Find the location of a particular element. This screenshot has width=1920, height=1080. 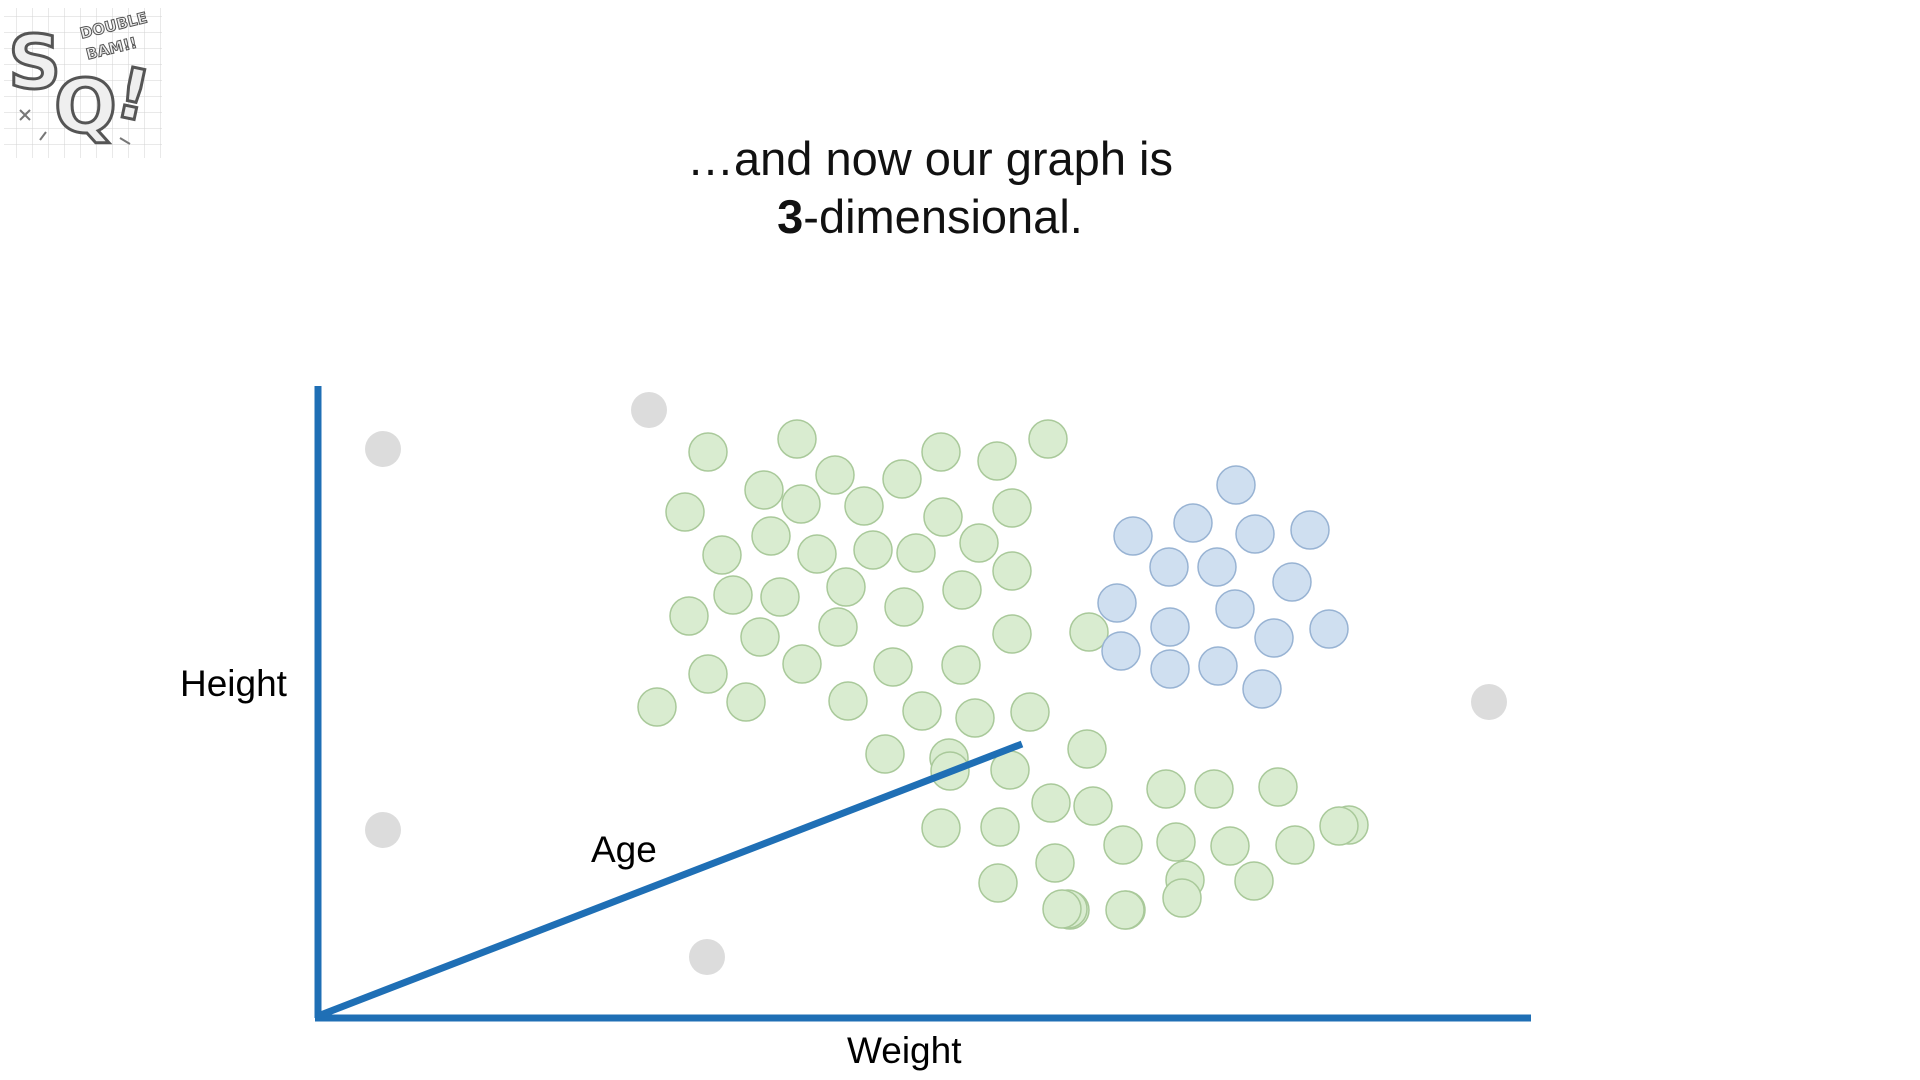

z-axis-label: Age is located at coordinates (624, 849).